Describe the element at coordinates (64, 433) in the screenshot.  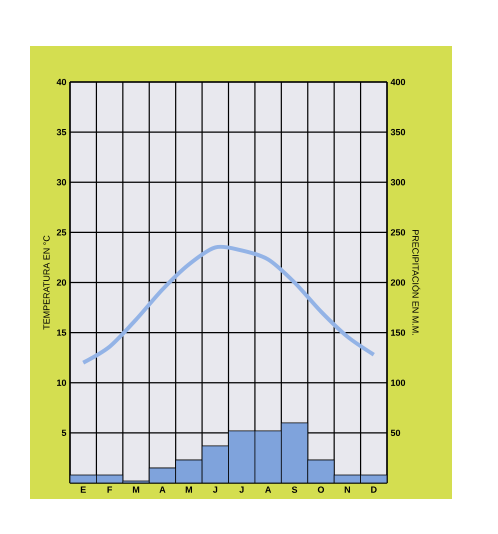
I see `y-tick-label: 5` at that location.